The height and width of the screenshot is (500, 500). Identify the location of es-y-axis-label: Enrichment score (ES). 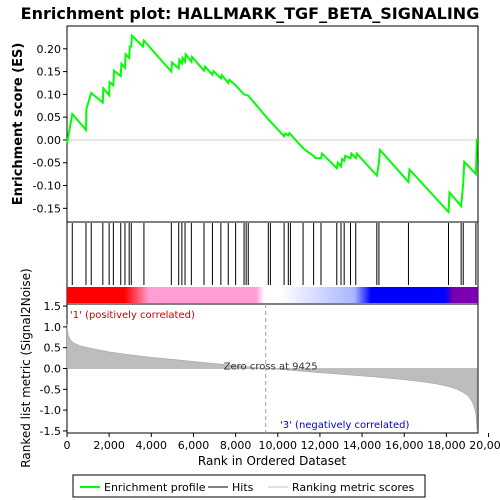
(18, 124).